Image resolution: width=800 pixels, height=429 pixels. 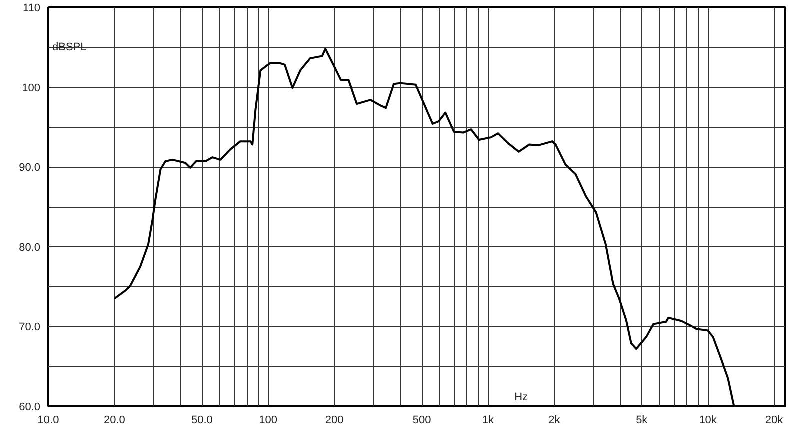 What do you see at coordinates (31, 88) in the screenshot?
I see `y-tick-label: 100` at bounding box center [31, 88].